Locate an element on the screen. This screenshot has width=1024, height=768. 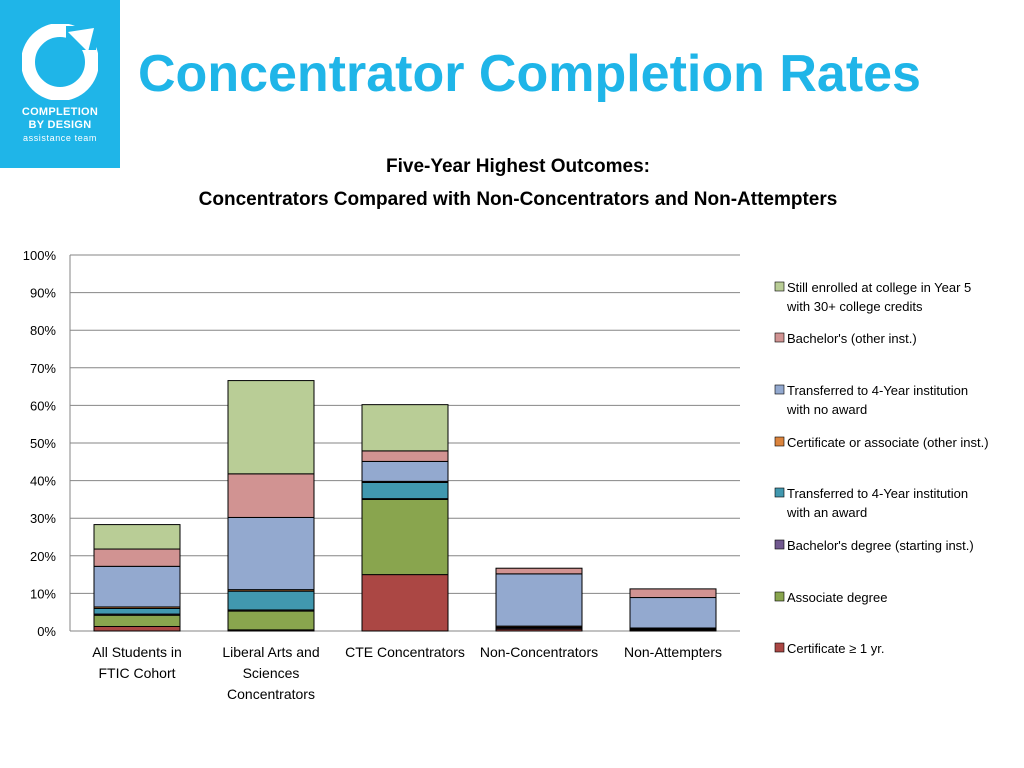
legend-label: Certificate or associate (other inst.) is located at coordinates (888, 442).